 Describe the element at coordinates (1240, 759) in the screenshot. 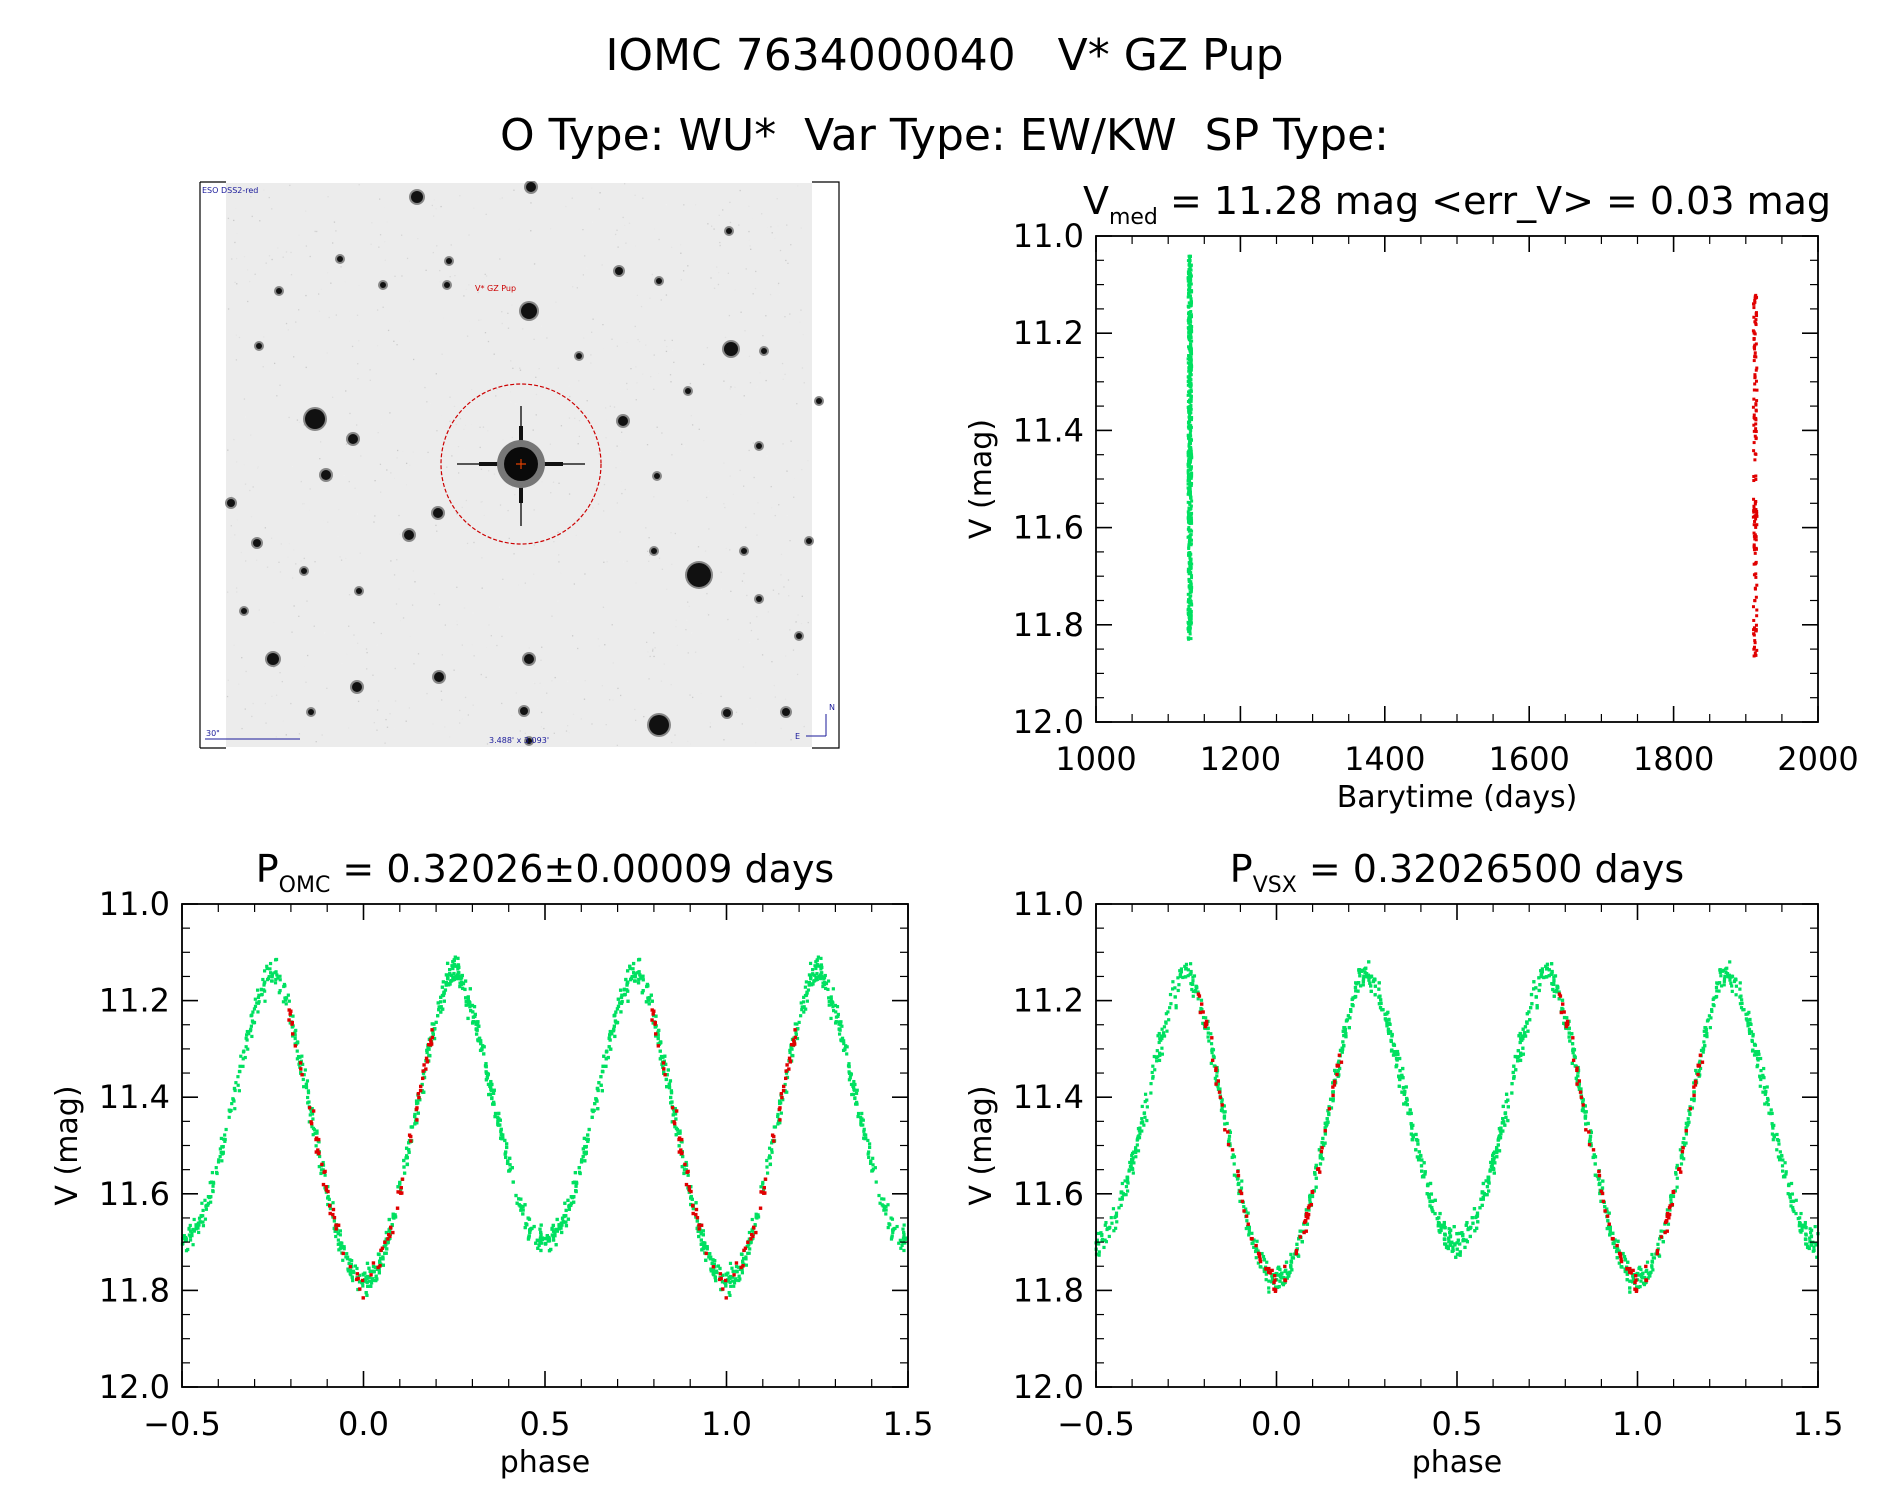

I see `x-tick-label: 1200` at that location.